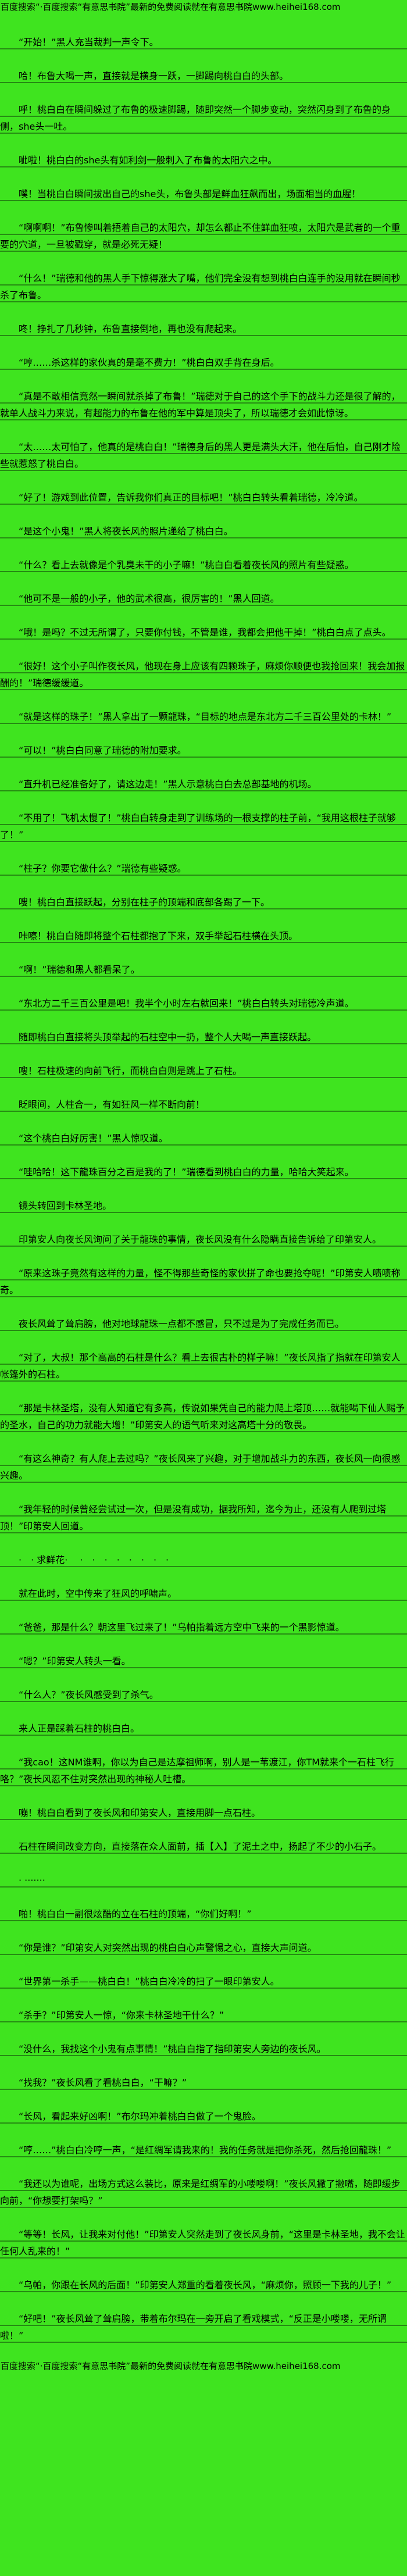  I want to click on novel-paragraph: 夜长风耸了耸肩膀，他对地球龍珠一点都不感冒，只不过是为了完成任务而已。, so click(203, 1324).